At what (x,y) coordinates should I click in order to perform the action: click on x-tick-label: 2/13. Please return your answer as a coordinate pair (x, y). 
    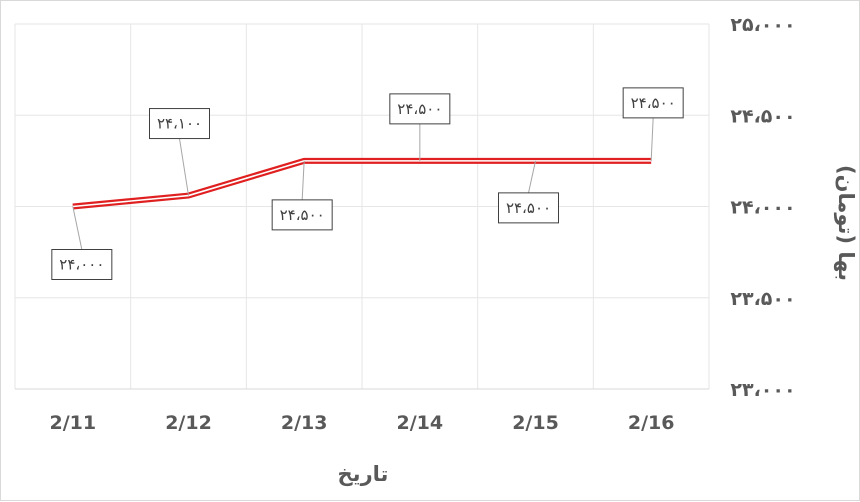
    Looking at the image, I should click on (304, 423).